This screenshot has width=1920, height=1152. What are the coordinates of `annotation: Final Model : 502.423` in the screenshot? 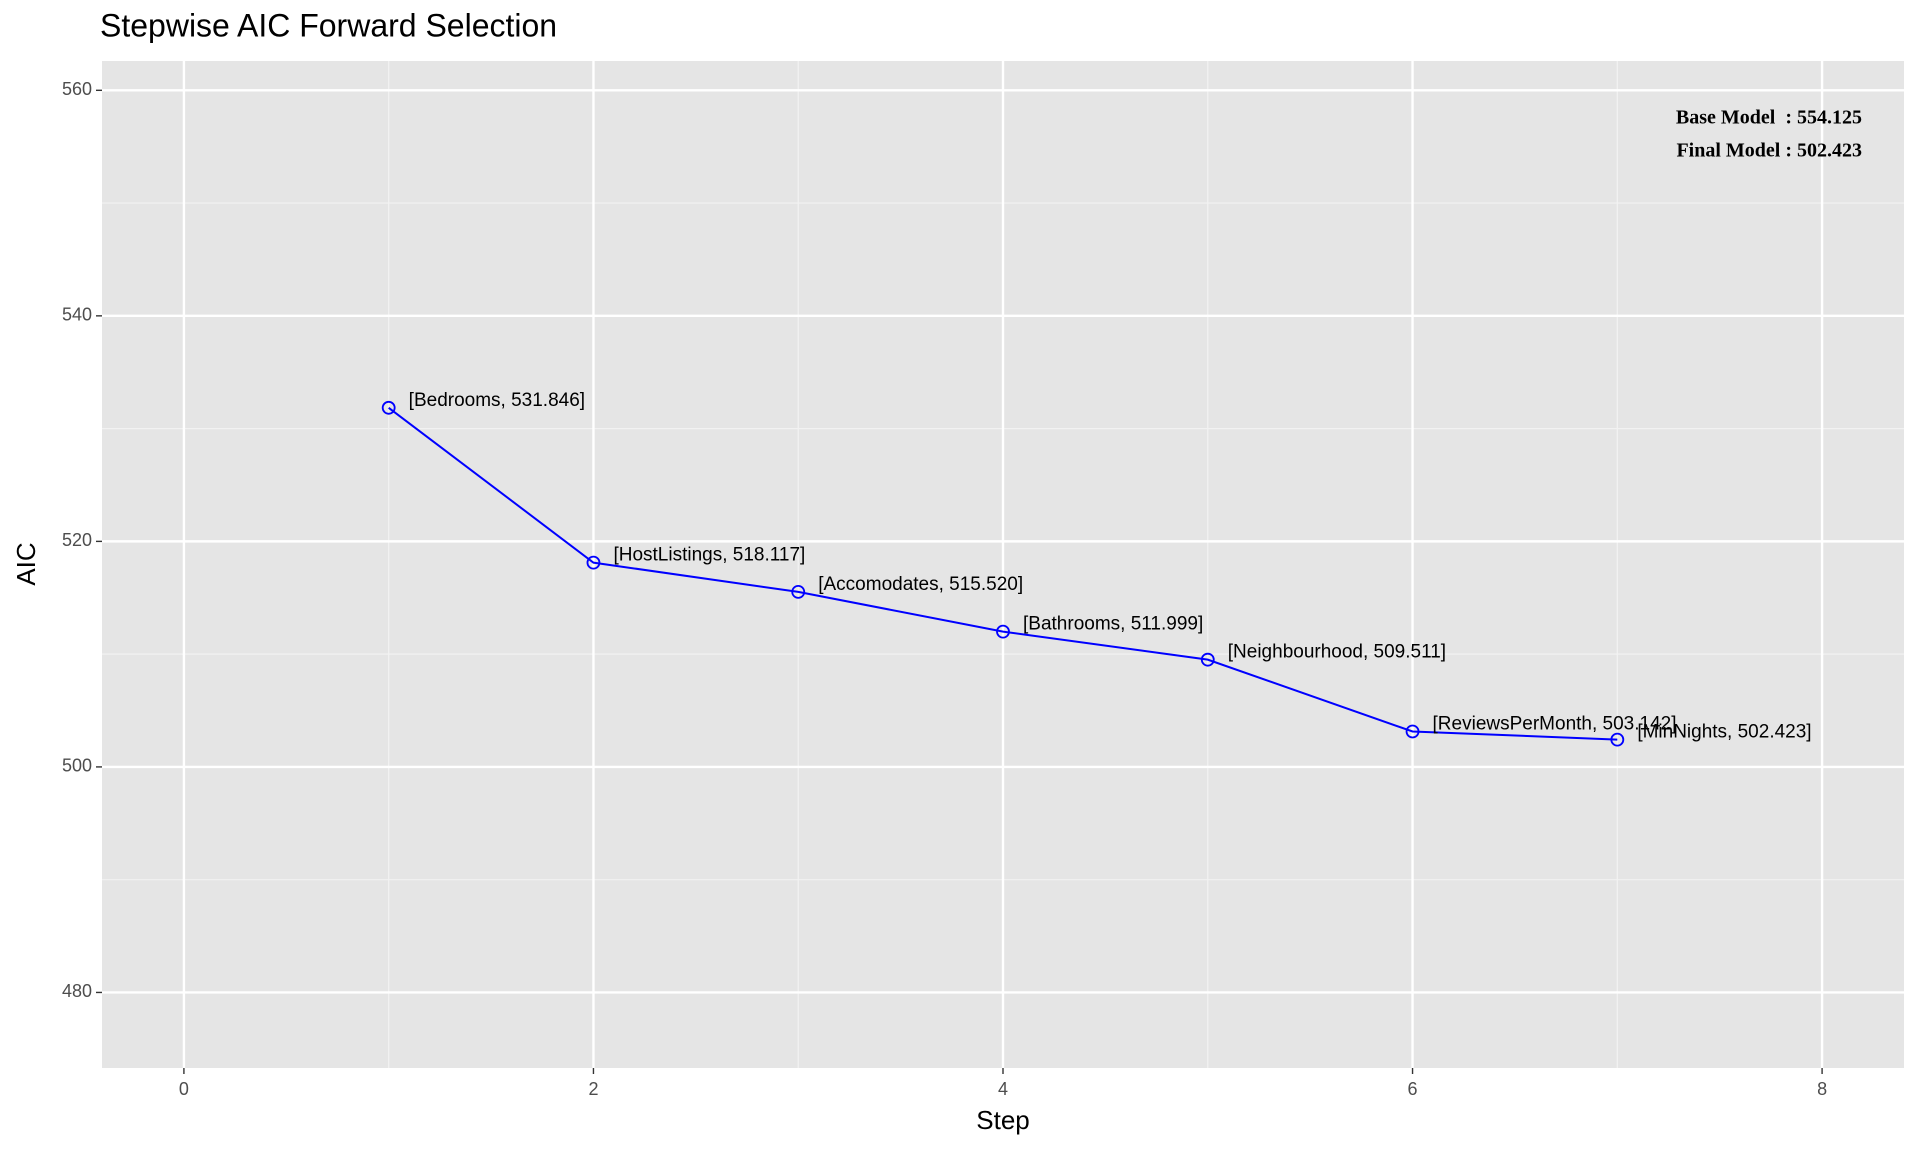 It's located at (1769, 151).